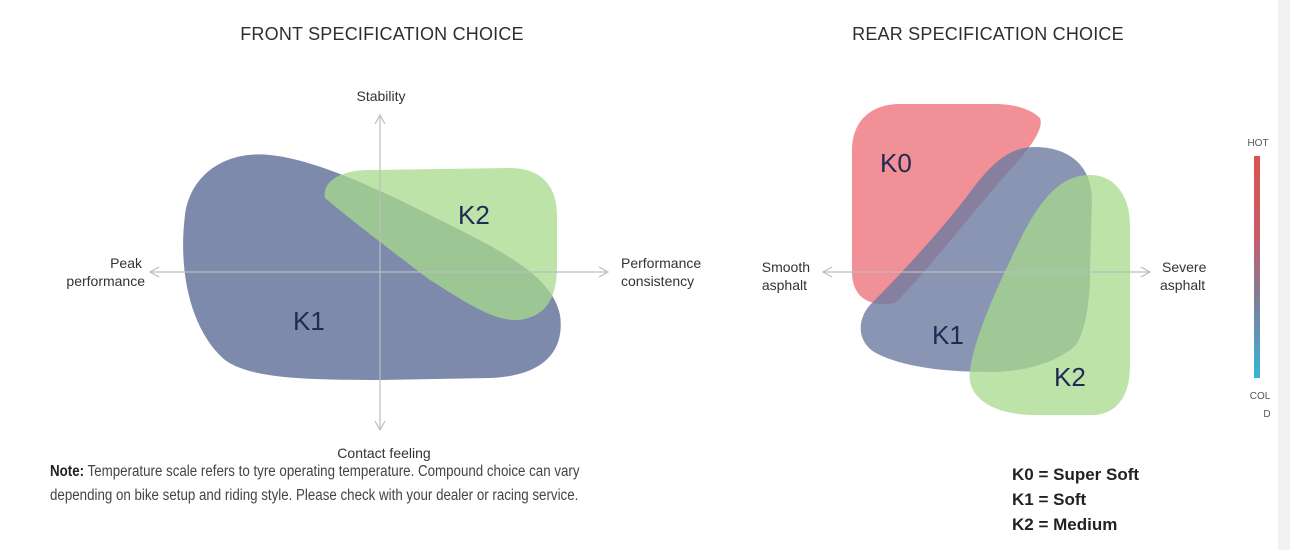 The image size is (1290, 550). Describe the element at coordinates (380, 426) in the screenshot. I see `front-axis-arrow-down` at that location.